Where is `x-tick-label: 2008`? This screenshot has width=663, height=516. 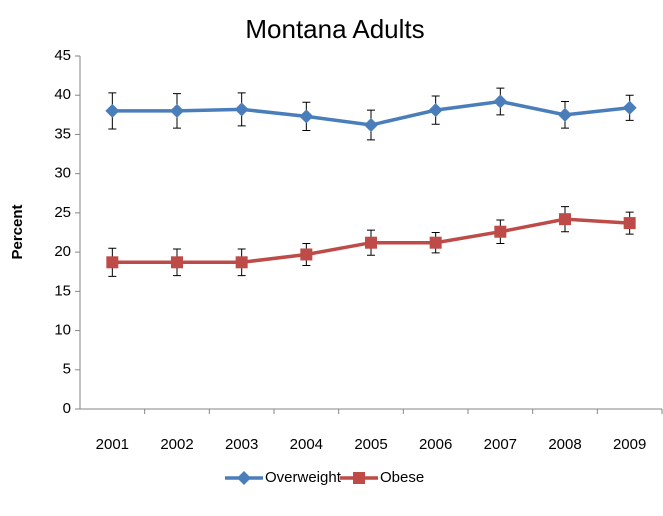 x-tick-label: 2008 is located at coordinates (564, 444).